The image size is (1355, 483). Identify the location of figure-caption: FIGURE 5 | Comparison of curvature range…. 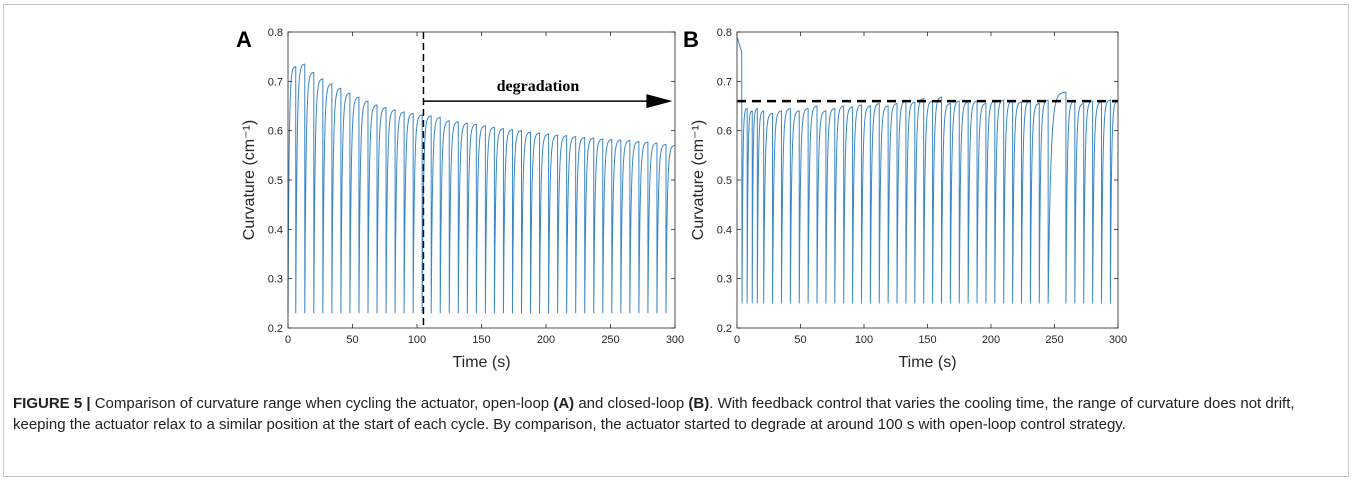
(675, 414).